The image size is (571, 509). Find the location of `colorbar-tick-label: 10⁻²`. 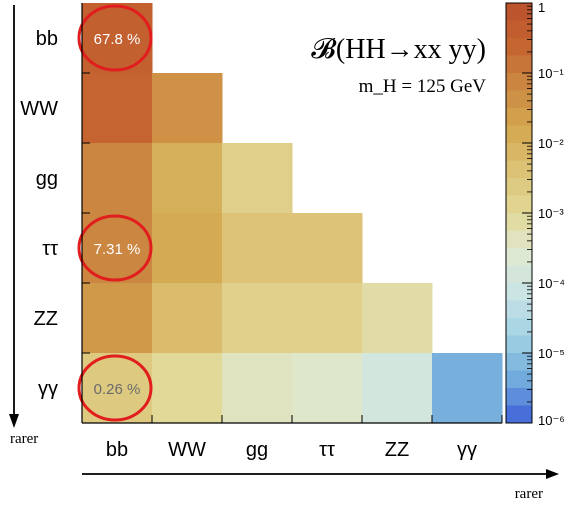

colorbar-tick-label: 10⁻² is located at coordinates (551, 143).